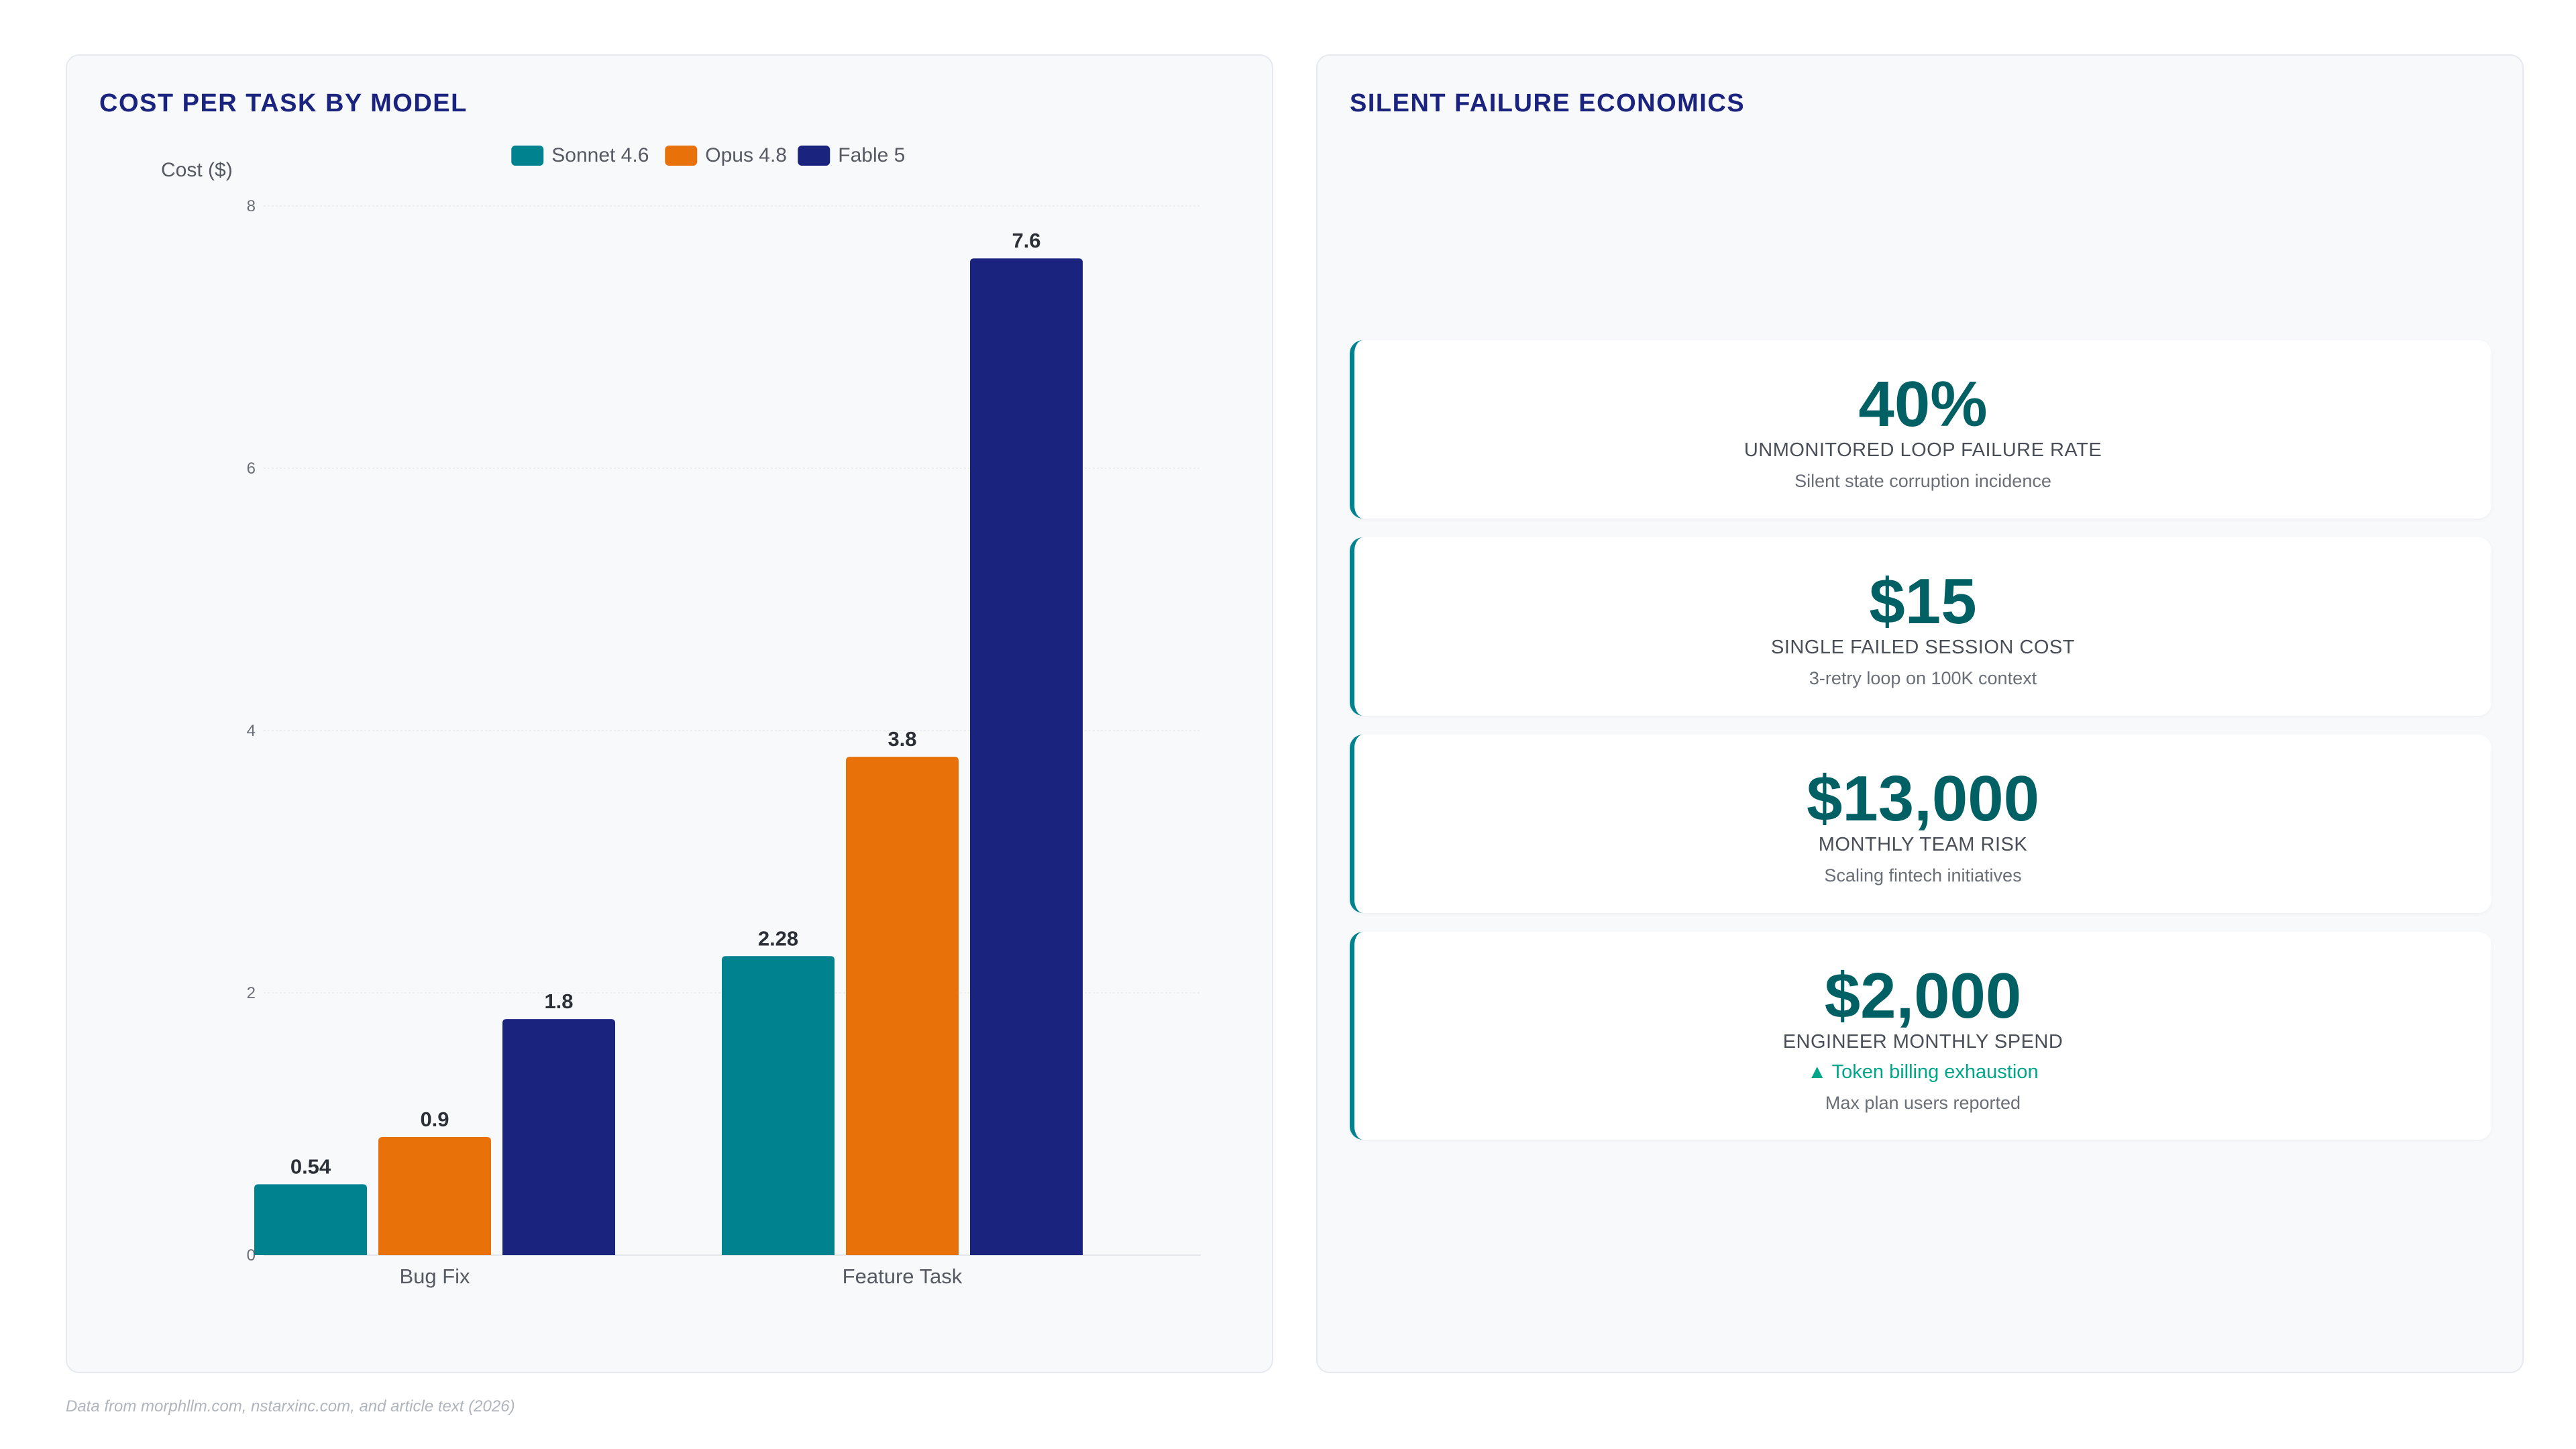 The height and width of the screenshot is (1449, 2576). What do you see at coordinates (1923, 601) in the screenshot?
I see `kpi-value: $15` at bounding box center [1923, 601].